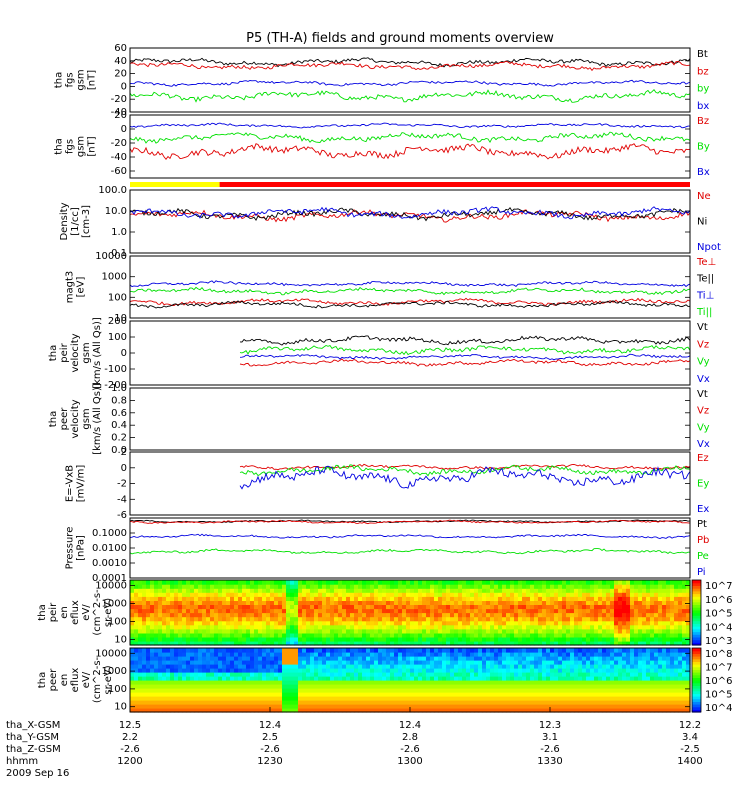 The image size is (750, 800). What do you see at coordinates (117, 321) in the screenshot?
I see `y-tick-label: 200` at bounding box center [117, 321].